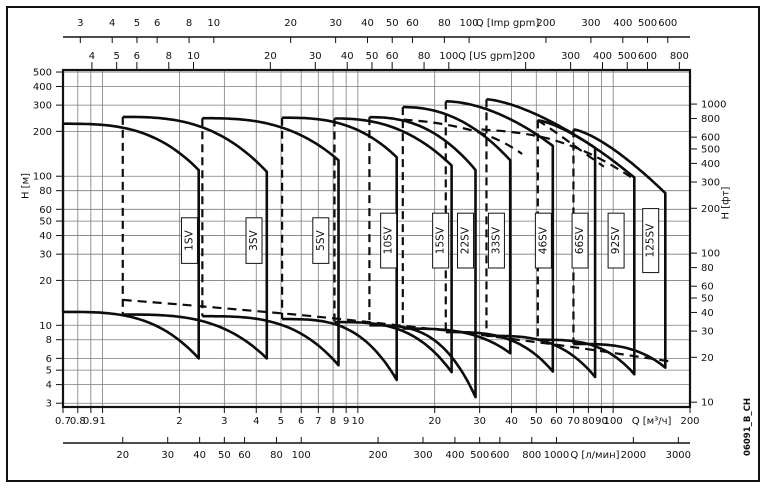  I want to click on envelope-66sv, so click(541, 238).